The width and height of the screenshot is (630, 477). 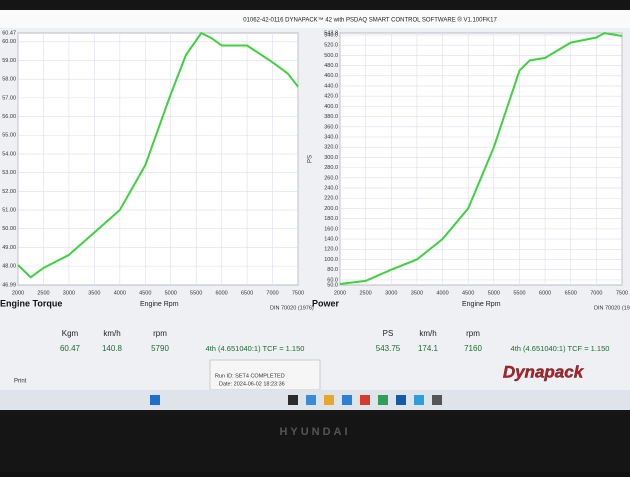 I want to click on y-tick-label: 80.0, so click(x=332, y=270).